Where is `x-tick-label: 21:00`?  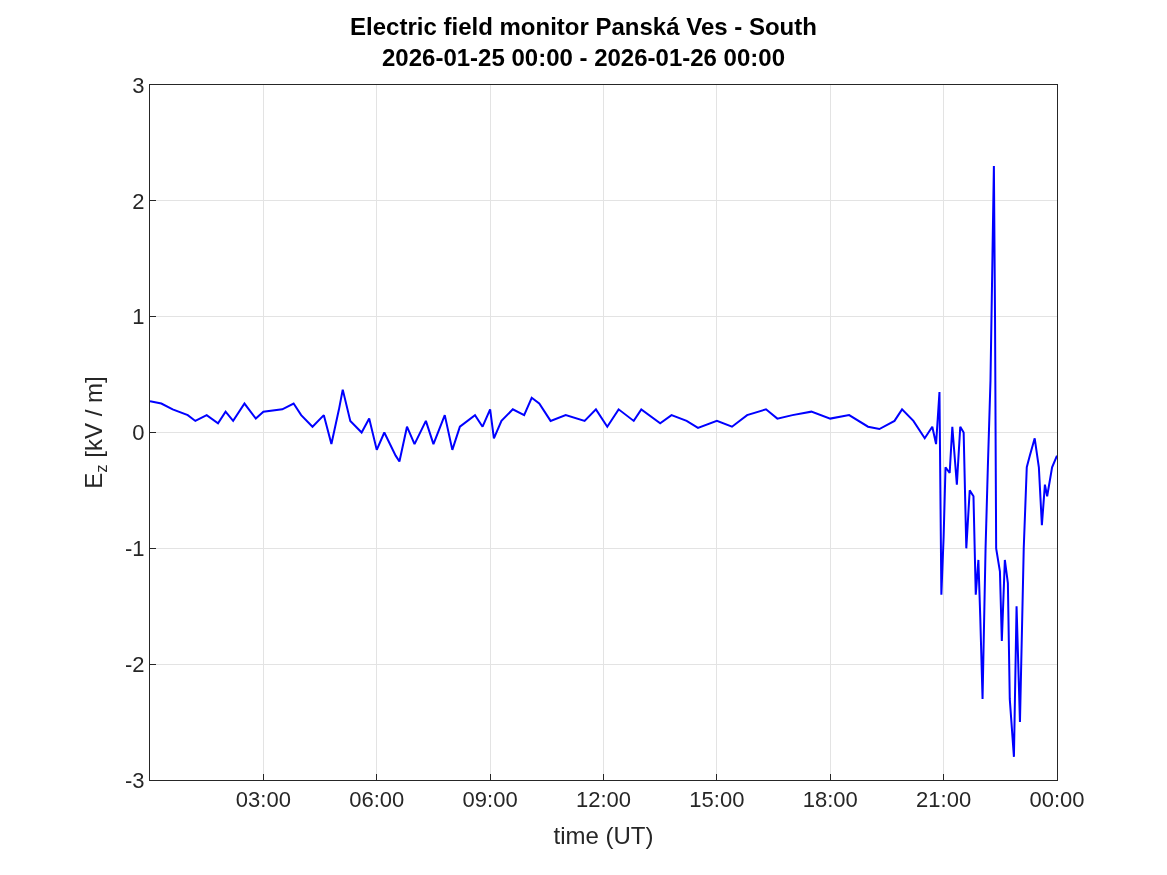
x-tick-label: 21:00 is located at coordinates (944, 800).